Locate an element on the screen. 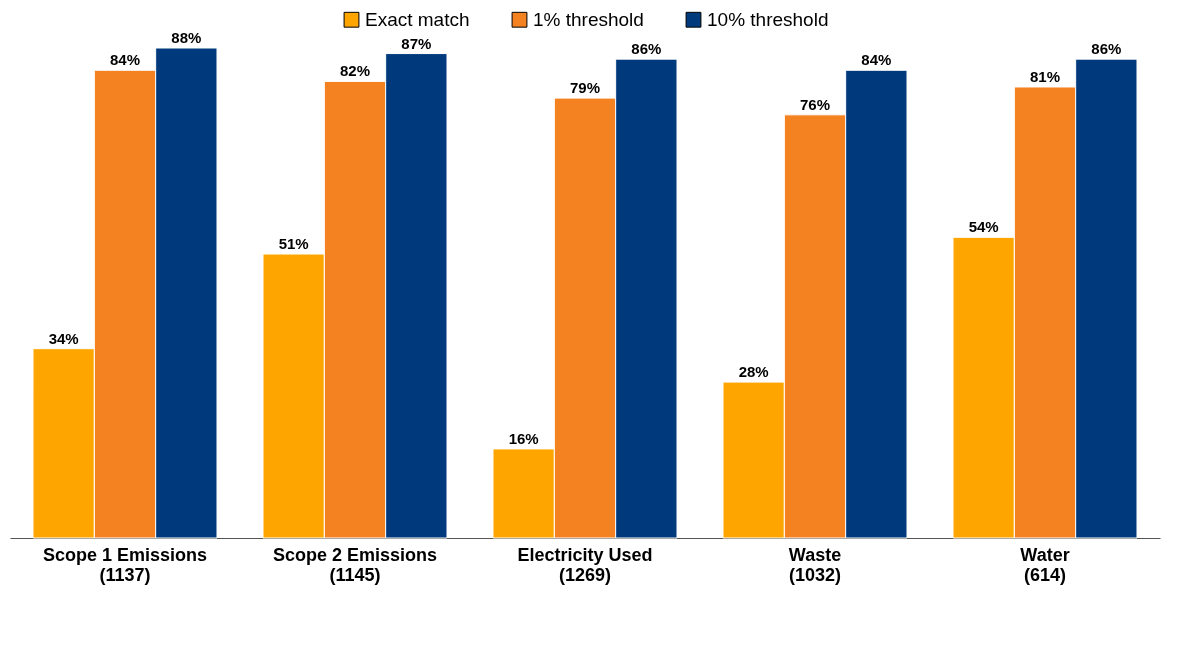 The image size is (1203, 650). legend-label: 10% threshold is located at coordinates (768, 19).